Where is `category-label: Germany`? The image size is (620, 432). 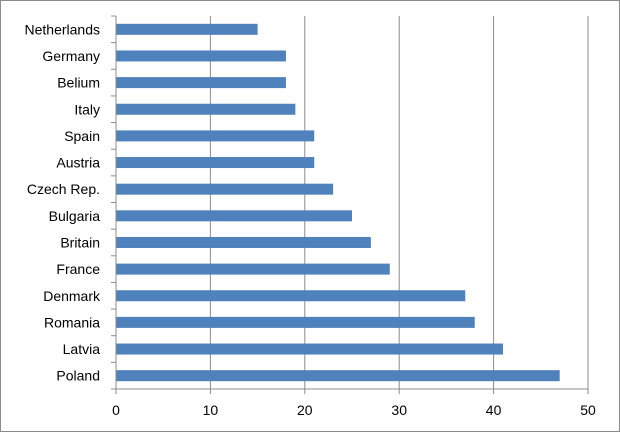
category-label: Germany is located at coordinates (71, 56).